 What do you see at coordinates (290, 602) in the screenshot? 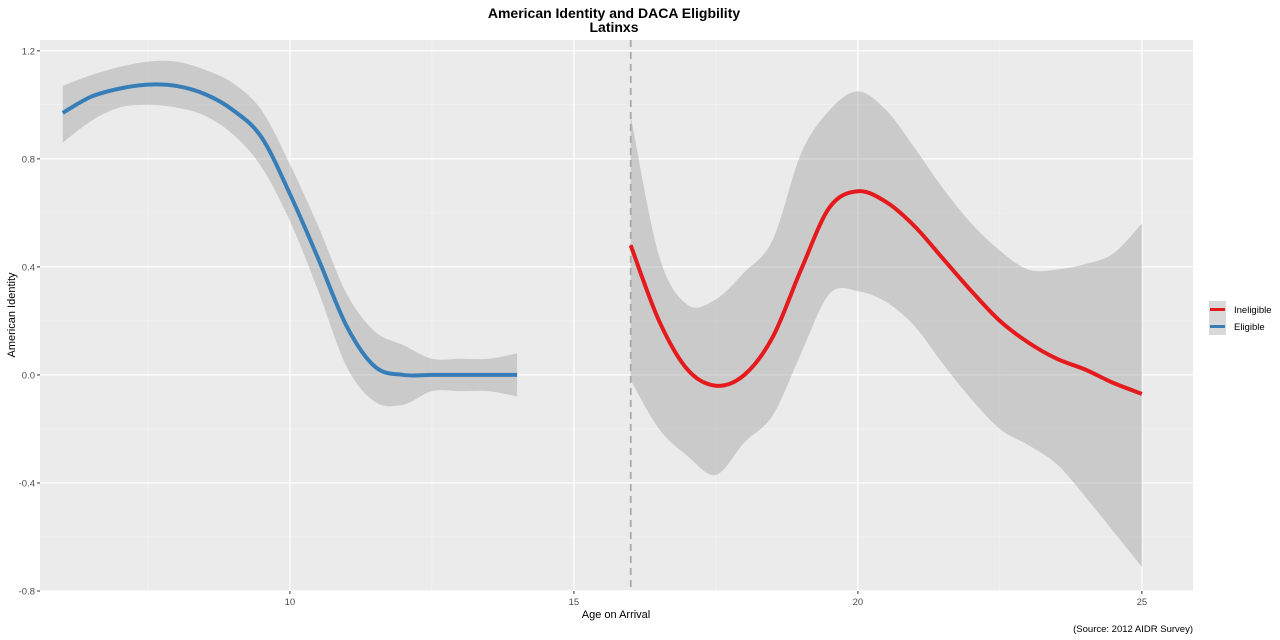
I see `x-tick-label: 10` at bounding box center [290, 602].